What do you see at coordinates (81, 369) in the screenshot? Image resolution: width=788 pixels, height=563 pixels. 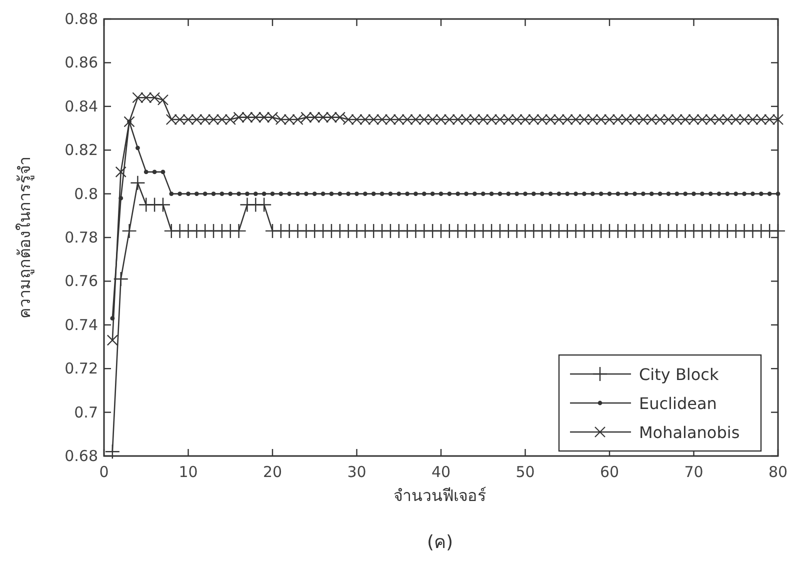 I see `y-tick-label: 0.72` at bounding box center [81, 369].